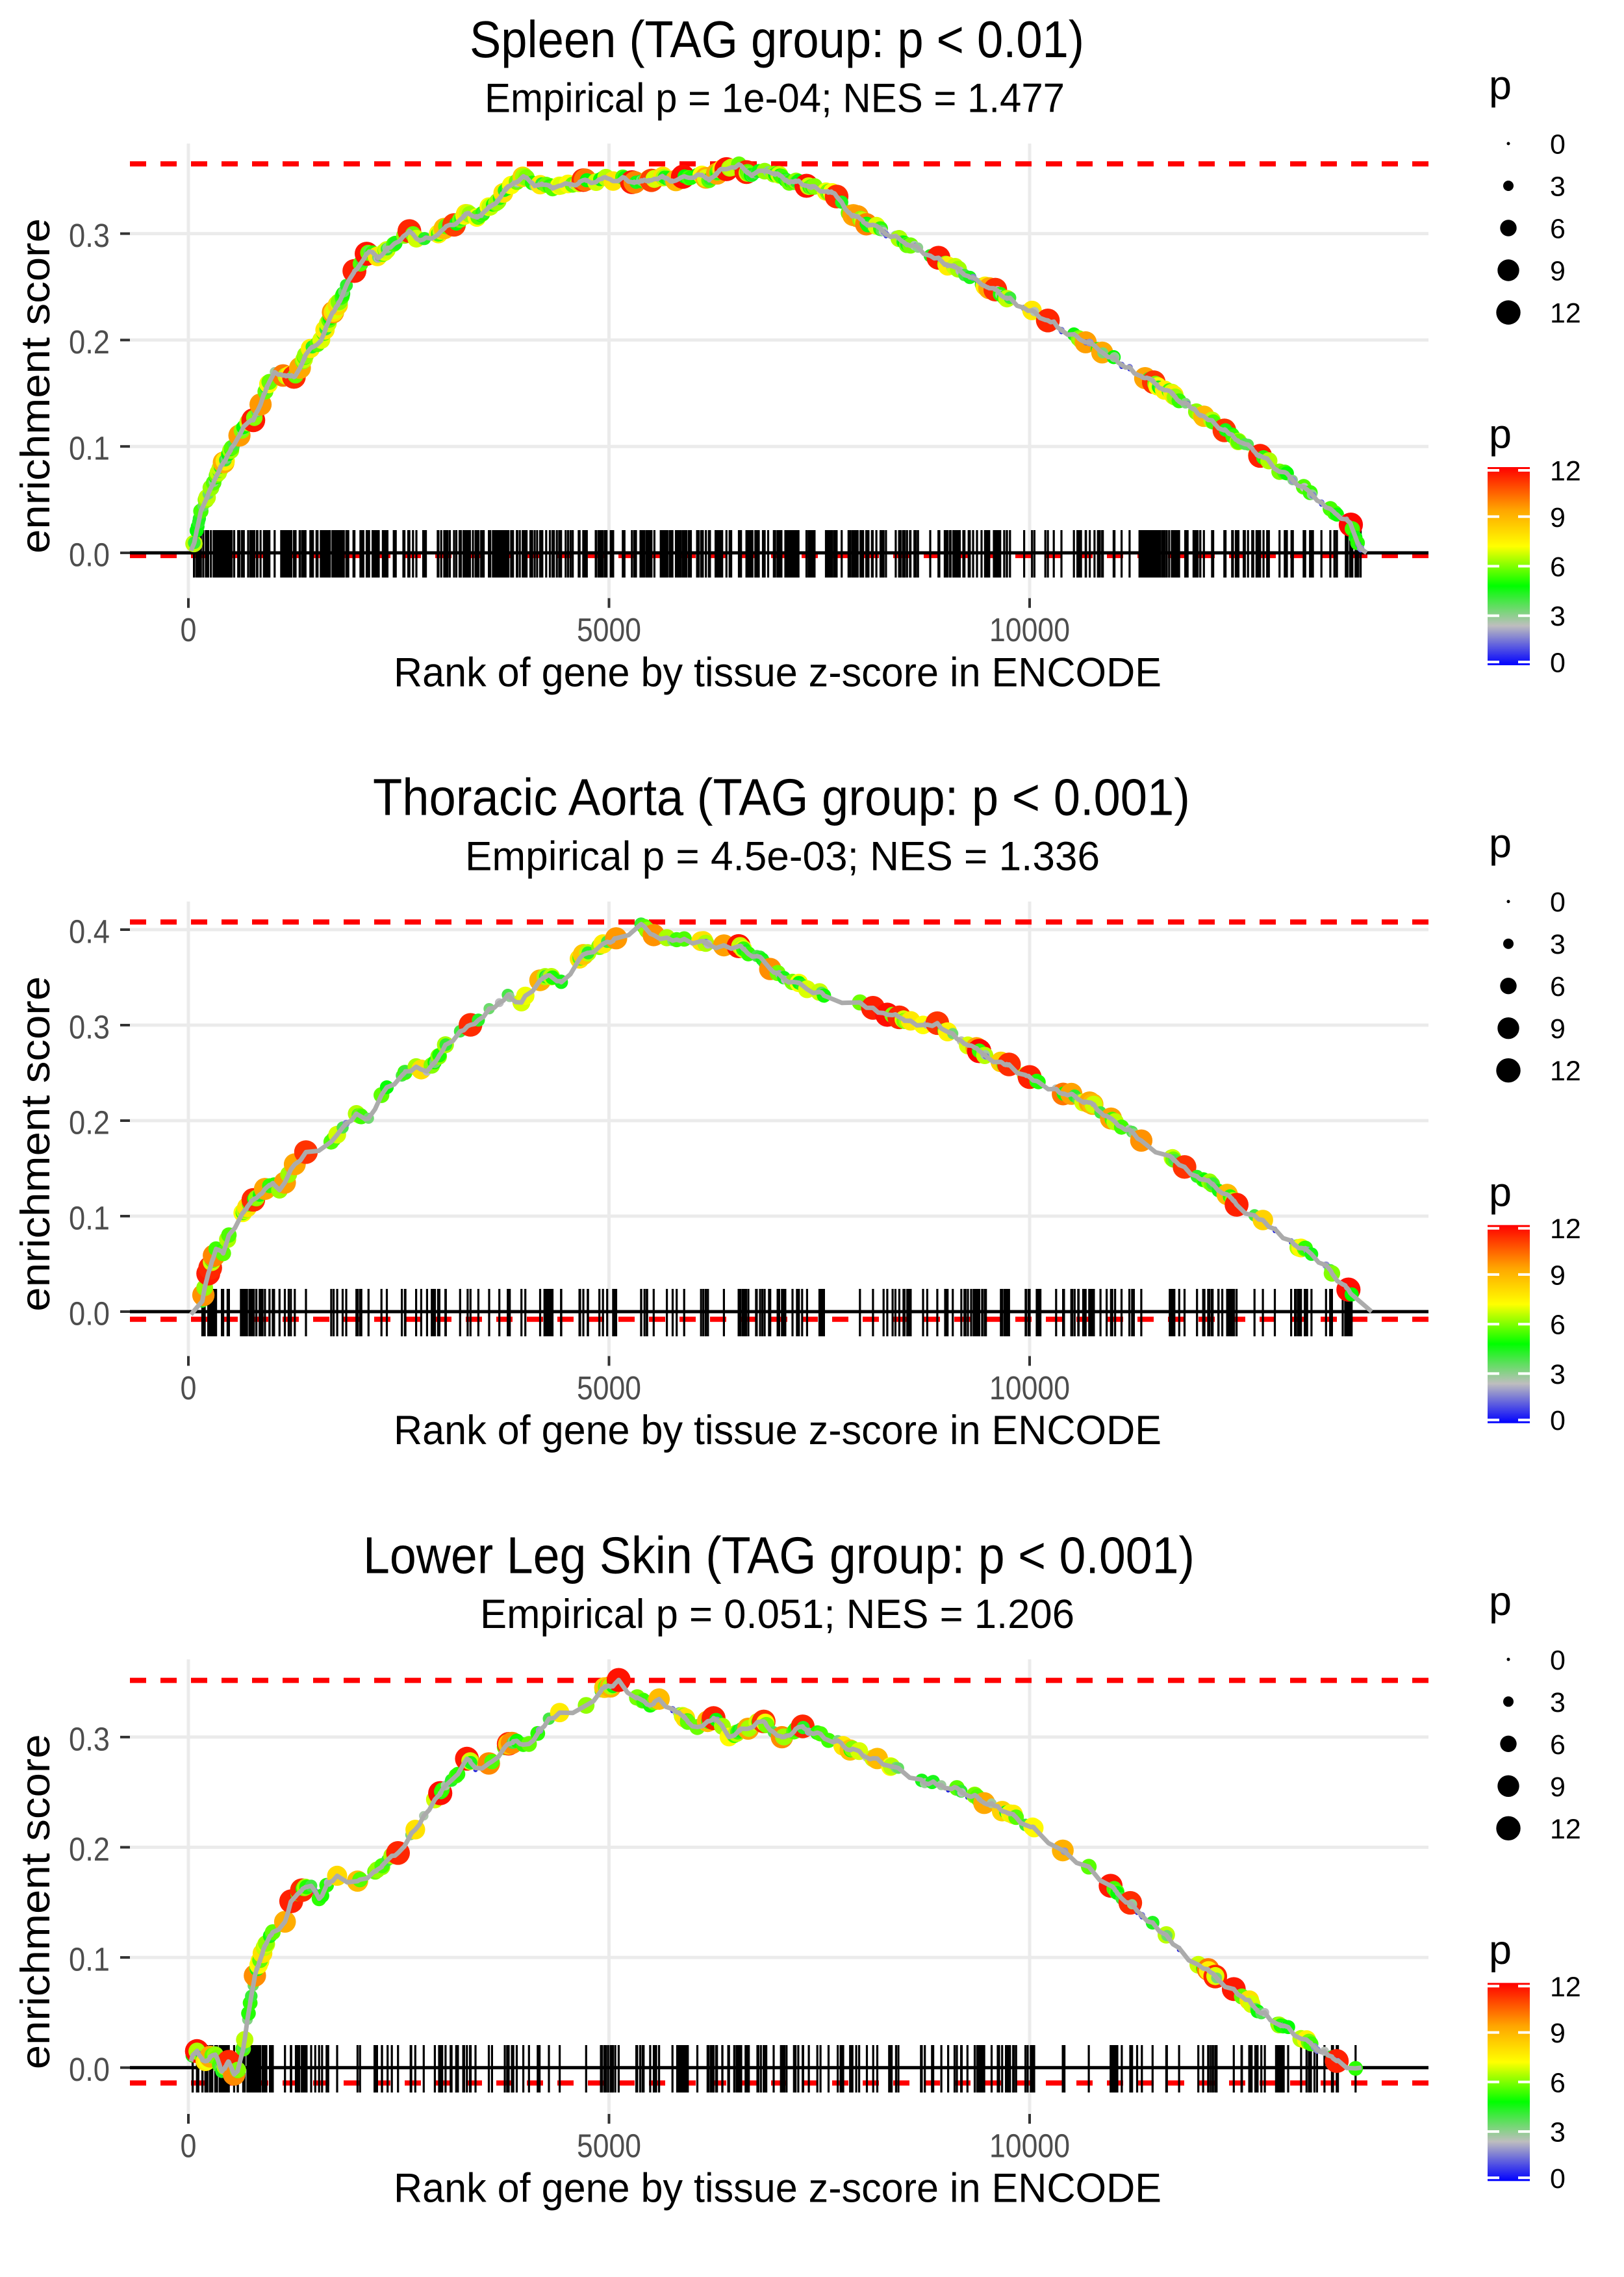  Describe the element at coordinates (777, 1615) in the screenshot. I see `svg-text:Empirical p = 0.051; NES = 1.2: Empirical p = 0.051; NES = 1.206` at that location.